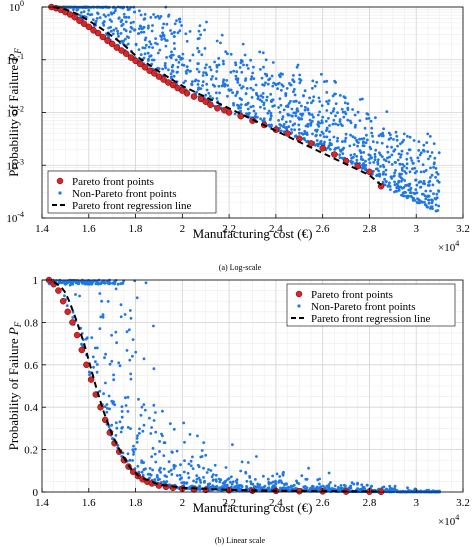 This screenshot has width=474, height=547. Describe the element at coordinates (136, 229) in the screenshot. I see `x-tick-label: 1.8` at that location.